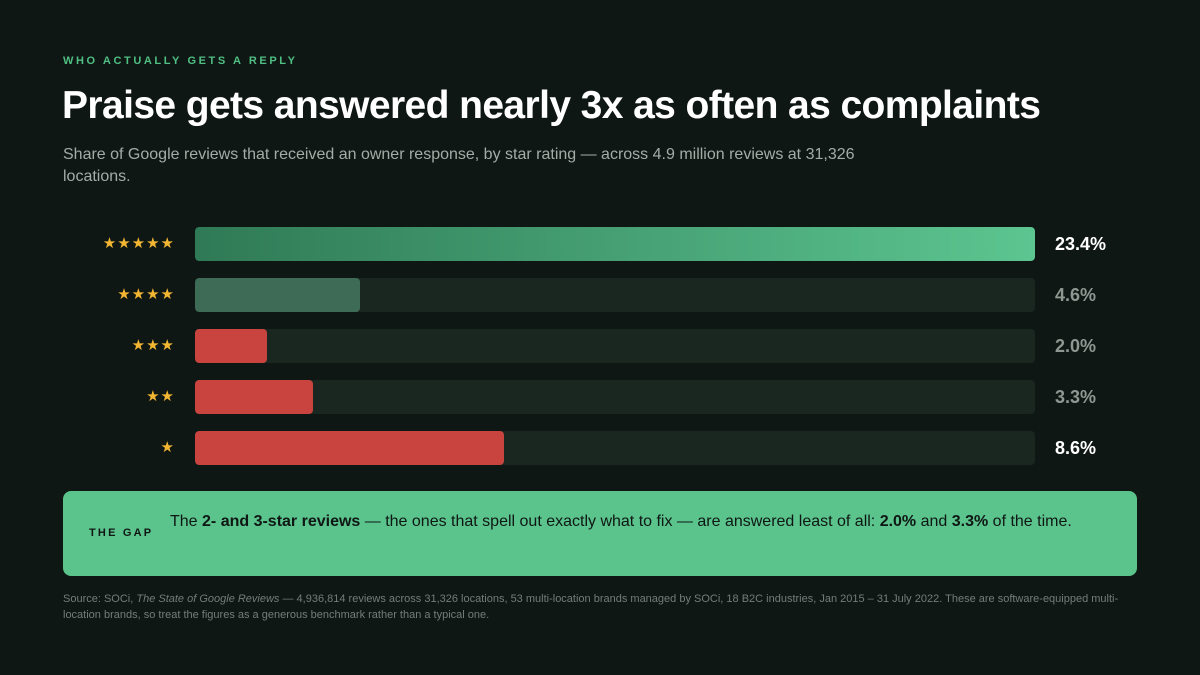 The image size is (1200, 675). Describe the element at coordinates (1081, 244) in the screenshot. I see `value-label: 23.4%` at that location.